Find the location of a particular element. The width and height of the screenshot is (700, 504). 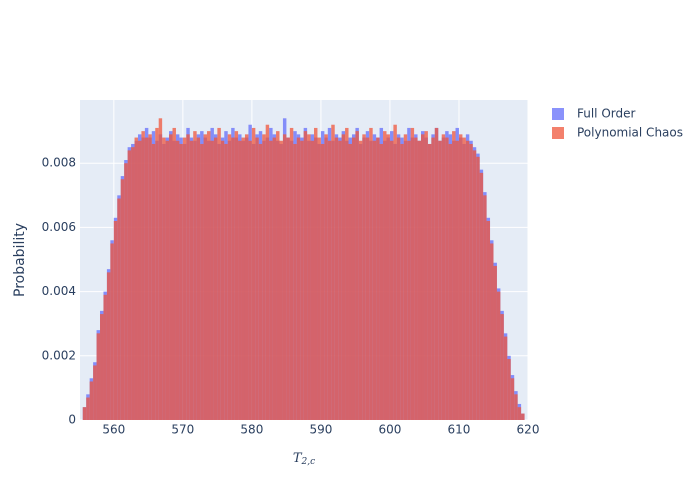

x-tick-label: 580 is located at coordinates (251, 430).